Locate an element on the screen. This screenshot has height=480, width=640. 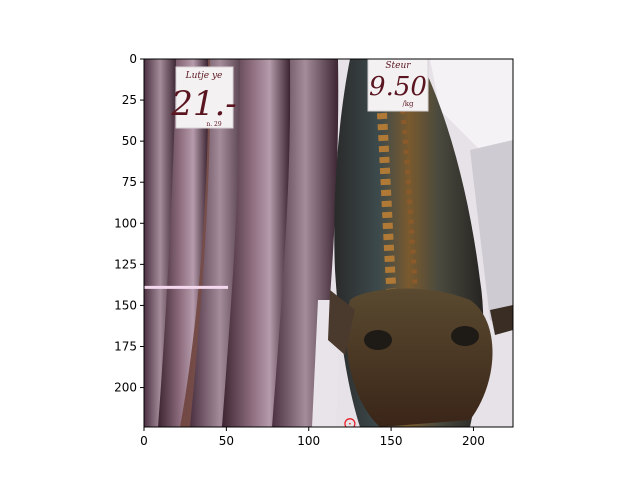
y-tick-label: 50 is located at coordinates (129, 141).